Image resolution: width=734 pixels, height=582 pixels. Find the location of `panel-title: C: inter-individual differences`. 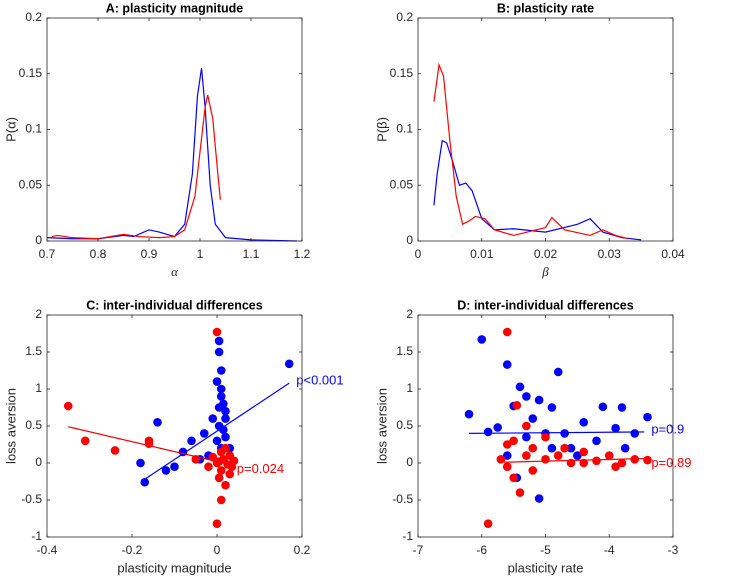

panel-title: C: inter-individual differences is located at coordinates (174, 305).